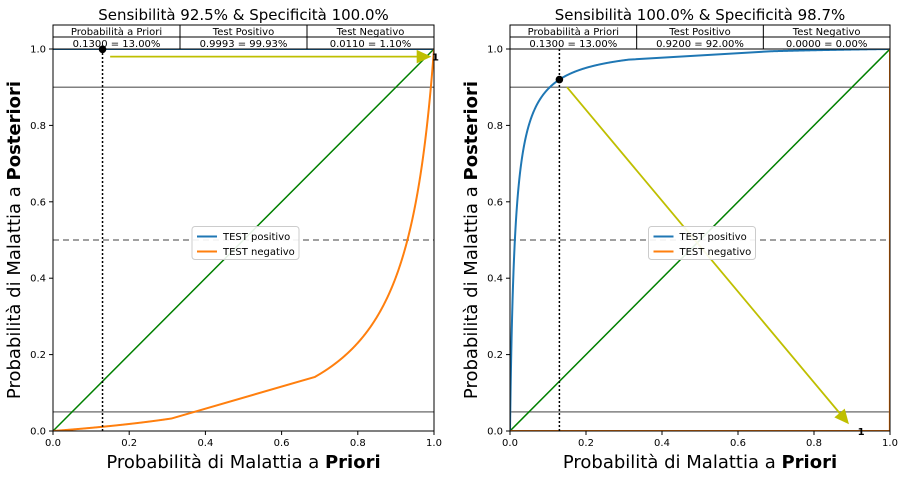 This screenshot has height=477, width=905. What do you see at coordinates (371, 44) in the screenshot?
I see `table-value-cell: 0.0110 = 1.10%` at bounding box center [371, 44].